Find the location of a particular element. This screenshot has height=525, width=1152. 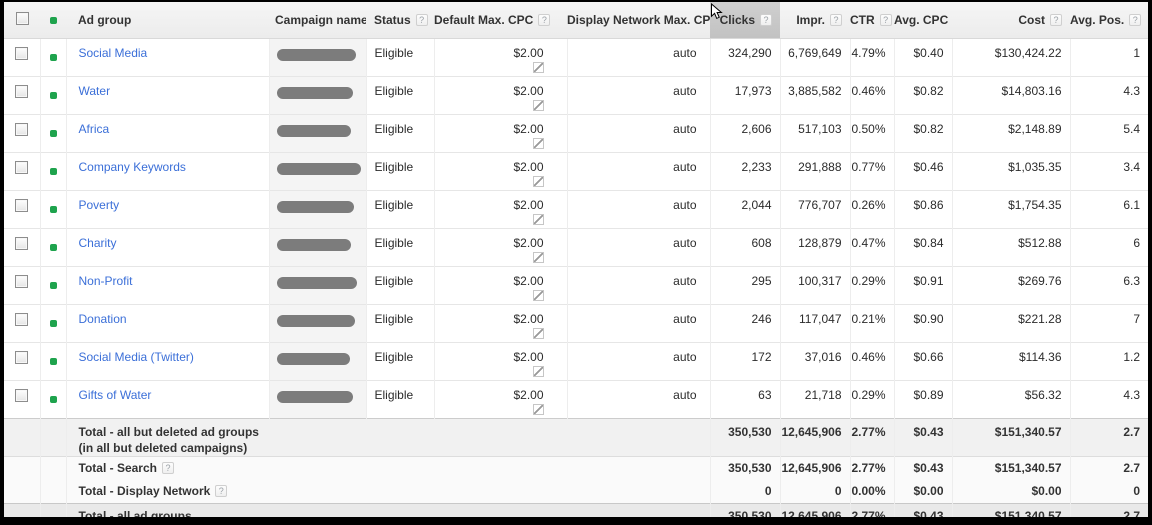

column-header-avg-cpc: Avg. CPC? is located at coordinates (923, 20).